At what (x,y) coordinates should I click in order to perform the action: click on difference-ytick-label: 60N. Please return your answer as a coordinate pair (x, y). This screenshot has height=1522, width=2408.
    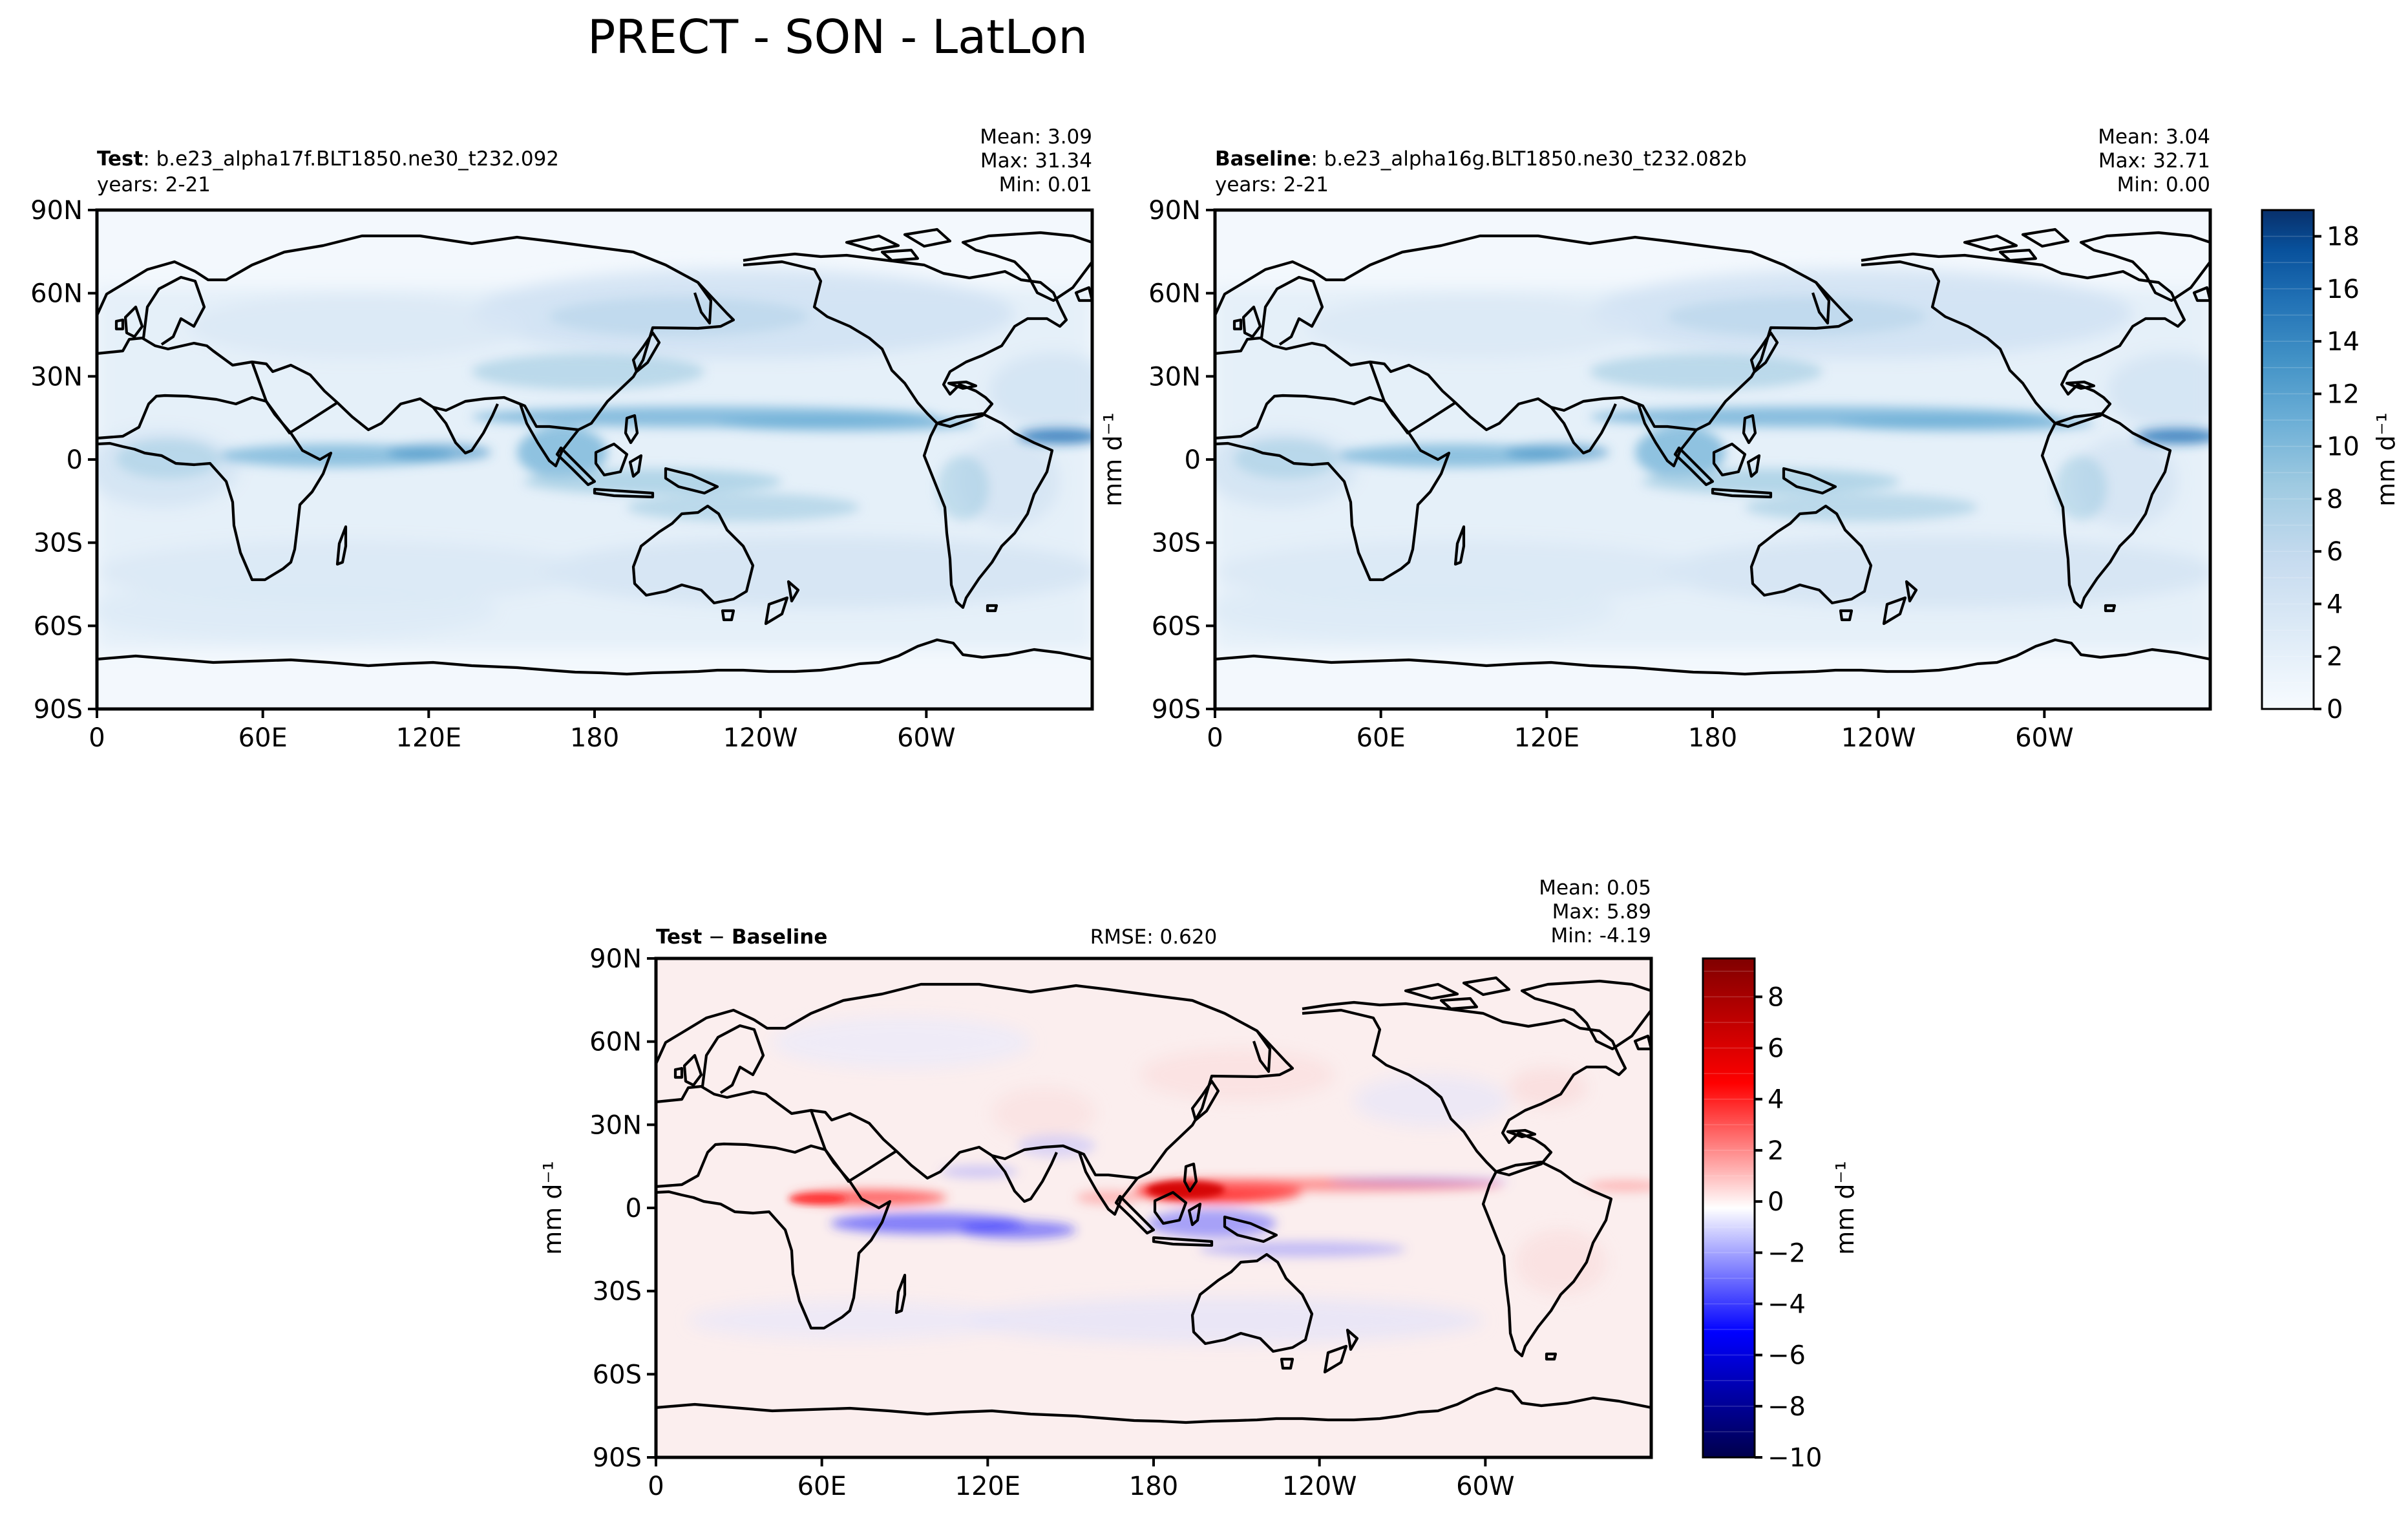
    Looking at the image, I should click on (615, 1042).